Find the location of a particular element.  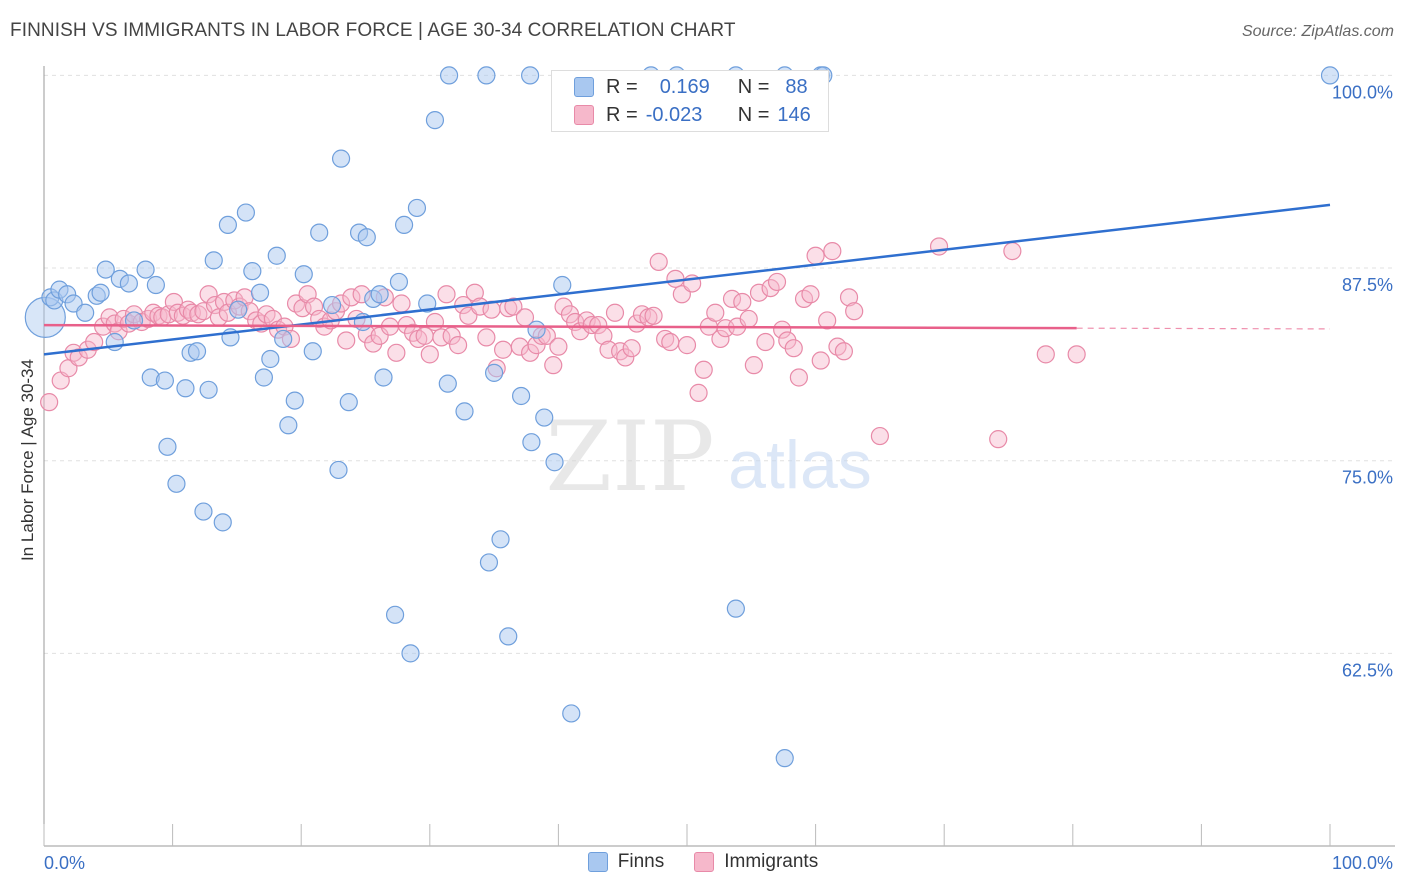

series-legend: Finns Immigrants is located at coordinates (703, 862).